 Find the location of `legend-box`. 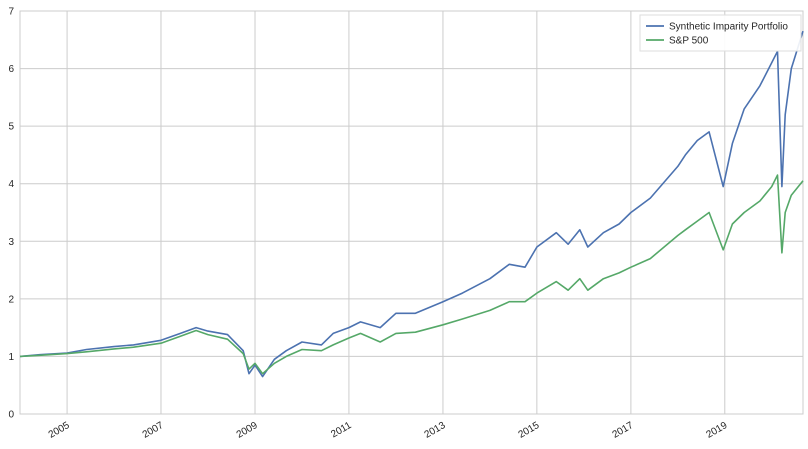

legend-box is located at coordinates (720, 33).